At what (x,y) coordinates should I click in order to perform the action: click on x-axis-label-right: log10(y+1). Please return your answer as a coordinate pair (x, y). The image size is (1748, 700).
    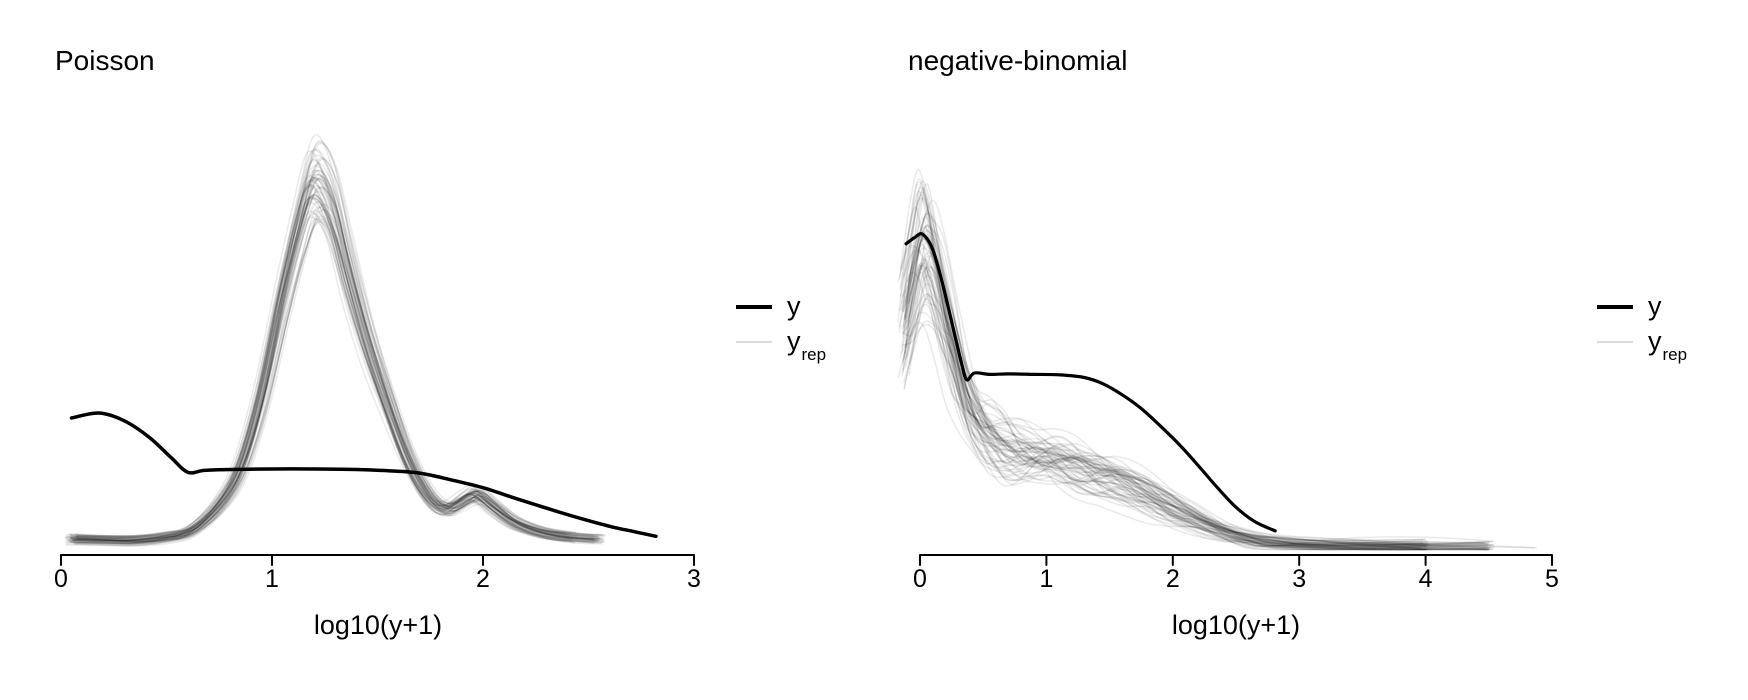
    Looking at the image, I should click on (1236, 625).